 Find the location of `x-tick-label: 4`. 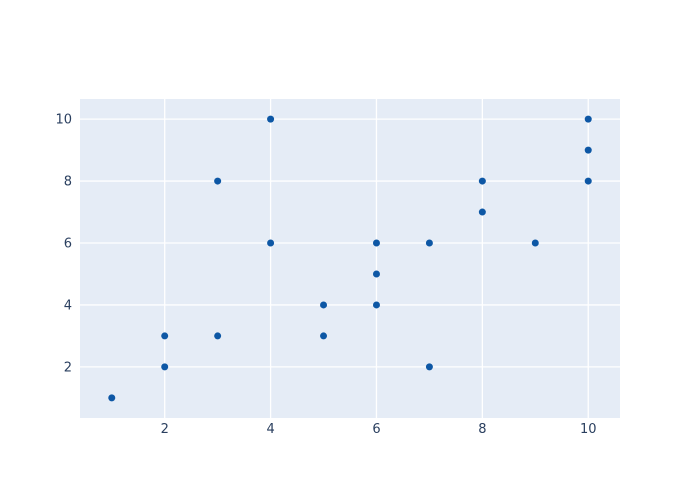

x-tick-label: 4 is located at coordinates (270, 429).